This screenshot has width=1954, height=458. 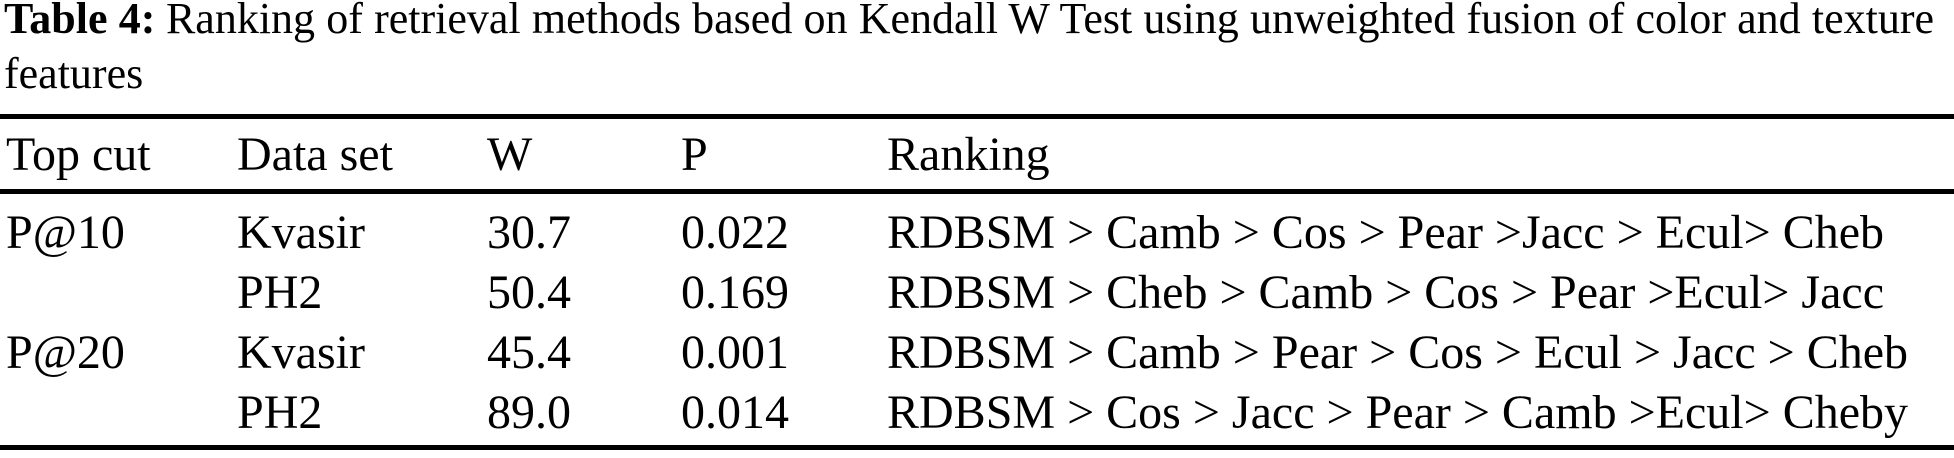 I want to click on col-header-data-set: Data set, so click(x=315, y=154).